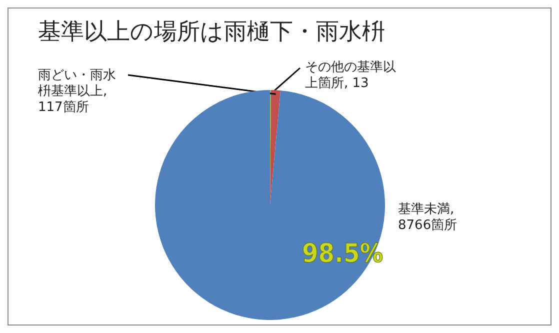 Image resolution: width=559 pixels, height=333 pixels. I want to click on slice-label: その他の基準以上箇所, 13, so click(351, 76).